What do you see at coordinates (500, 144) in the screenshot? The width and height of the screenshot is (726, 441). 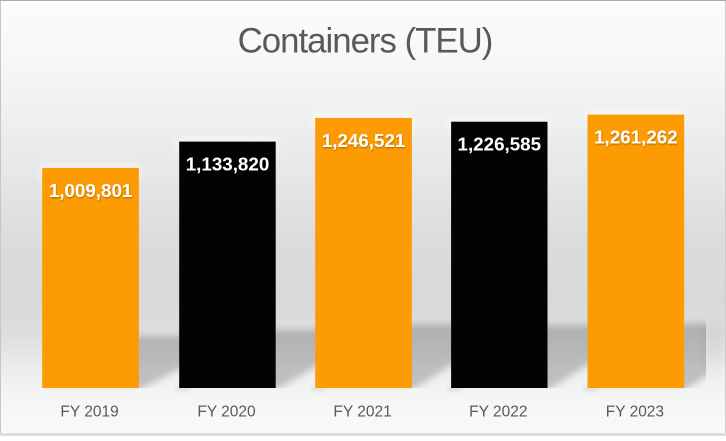 I see `svg-text: 1,226,585` at bounding box center [500, 144].